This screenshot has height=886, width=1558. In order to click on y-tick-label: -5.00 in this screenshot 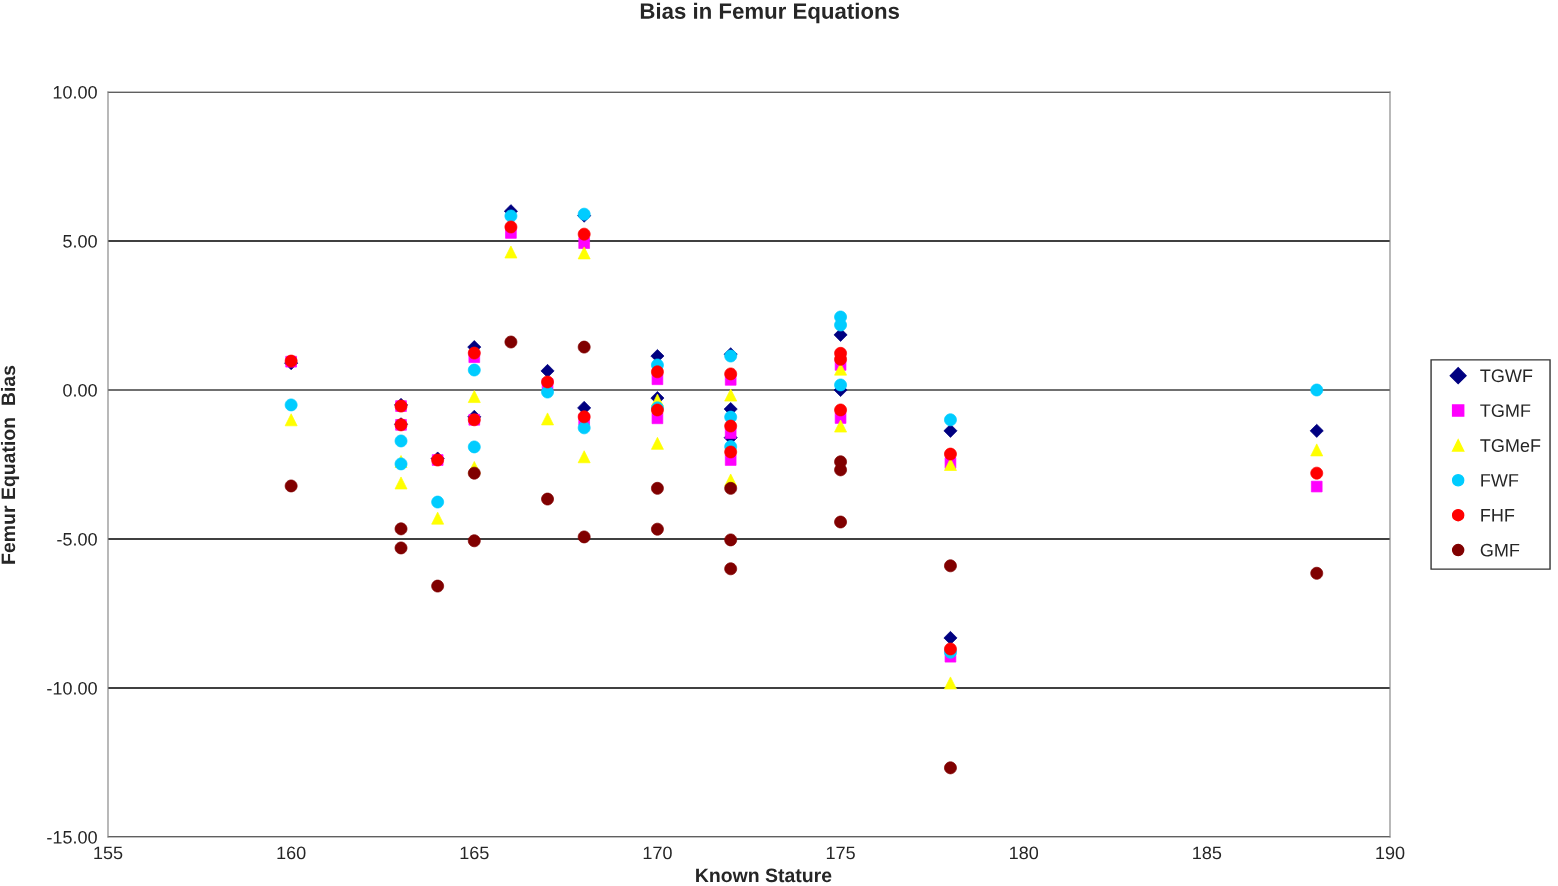, I will do `click(77, 539)`.